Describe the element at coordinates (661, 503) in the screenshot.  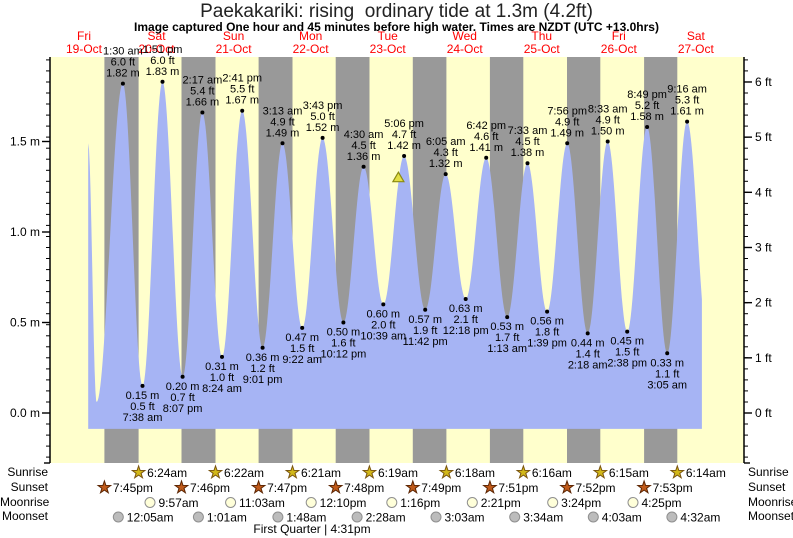
I see `moonrise-time: 4:25pm` at that location.